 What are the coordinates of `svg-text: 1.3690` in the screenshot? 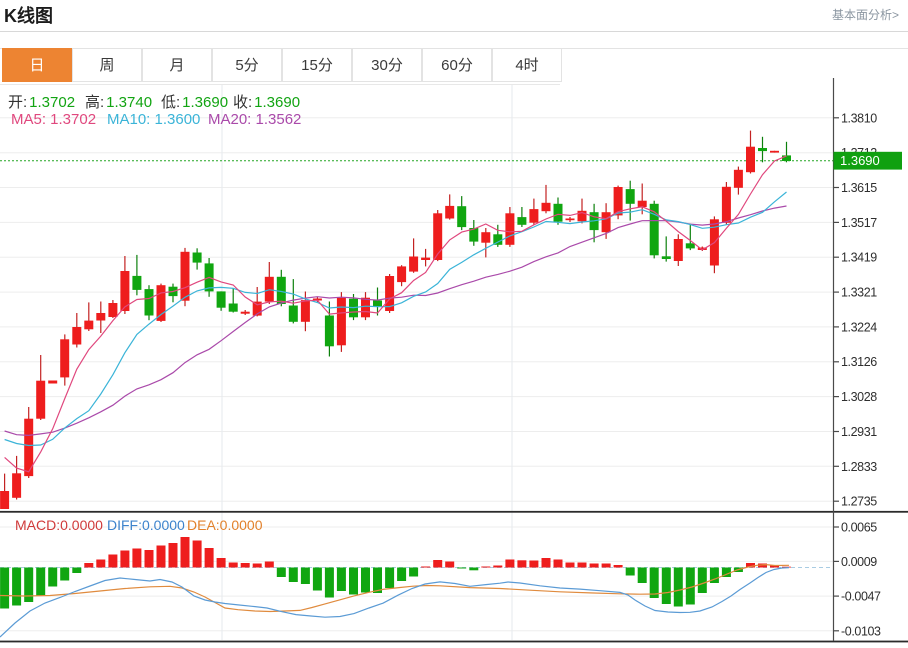 It's located at (860, 160).